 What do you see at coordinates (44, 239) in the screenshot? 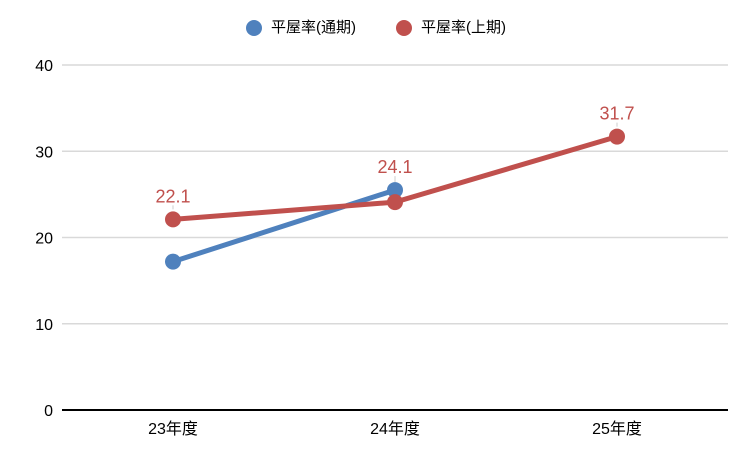
I see `y-tick-label: 20` at bounding box center [44, 239].